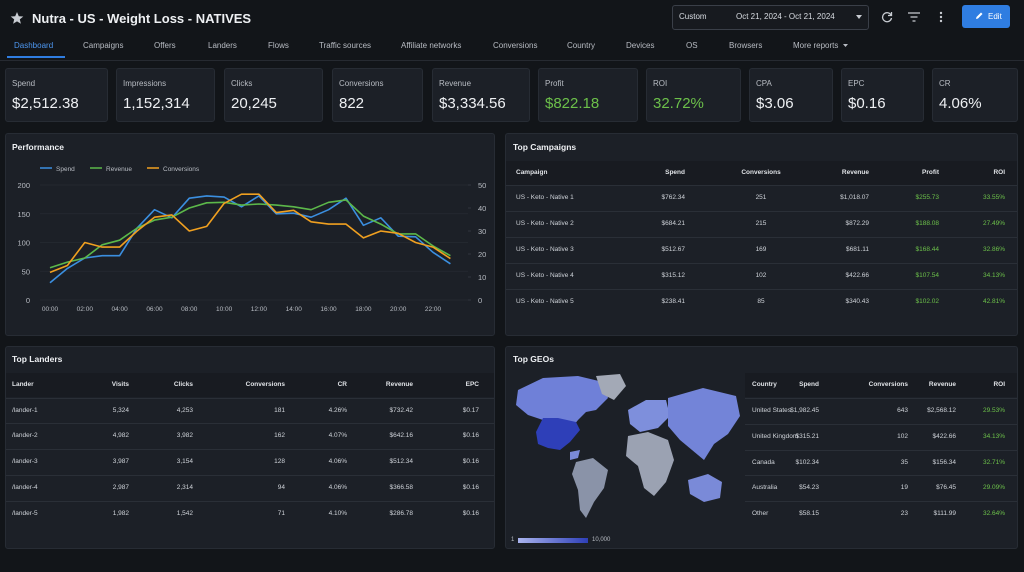 This screenshot has width=1024, height=572. Describe the element at coordinates (222, 45) in the screenshot. I see `nav-tab: Landers` at that location.